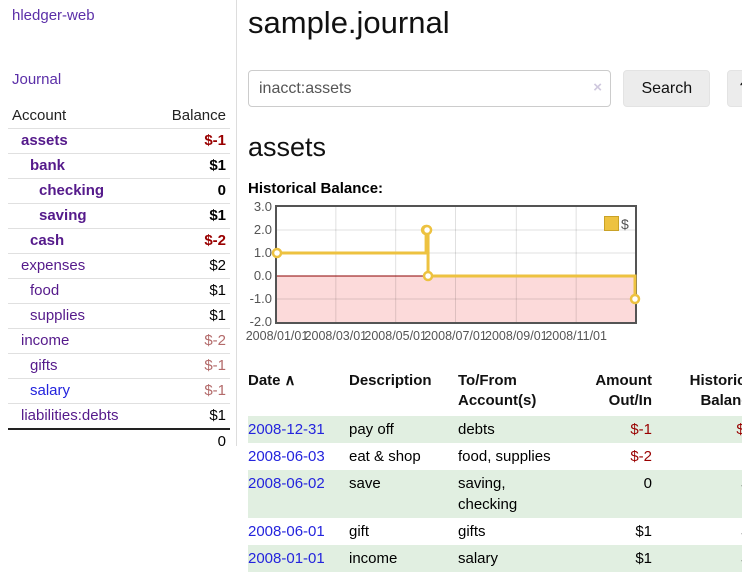 This screenshot has height=582, width=742. What do you see at coordinates (286, 531) in the screenshot?
I see `transaction-date-link: 2008-06-01` at bounding box center [286, 531].